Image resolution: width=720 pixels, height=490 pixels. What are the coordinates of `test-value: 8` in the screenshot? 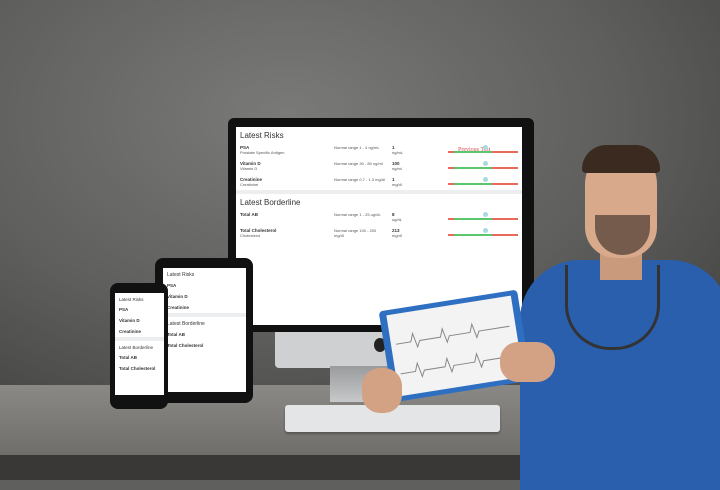 It's located at (393, 214).